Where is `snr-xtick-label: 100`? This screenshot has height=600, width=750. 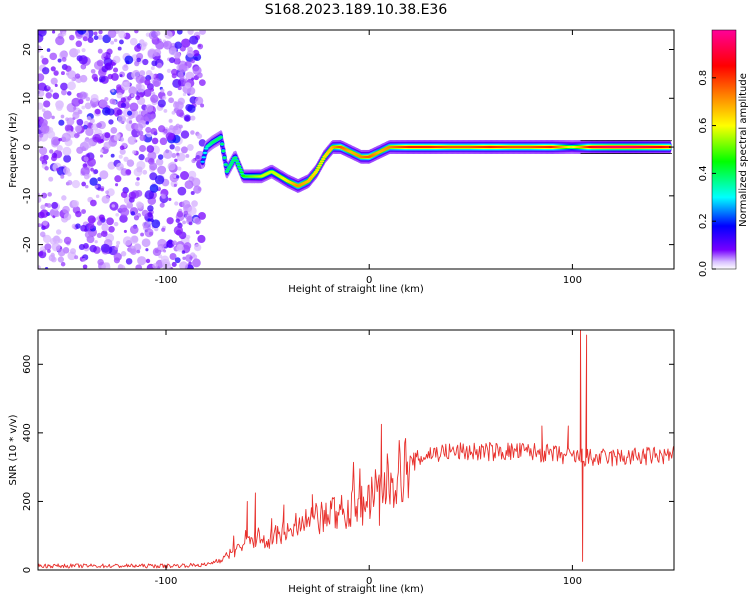 snr-xtick-label: 100 is located at coordinates (572, 581).